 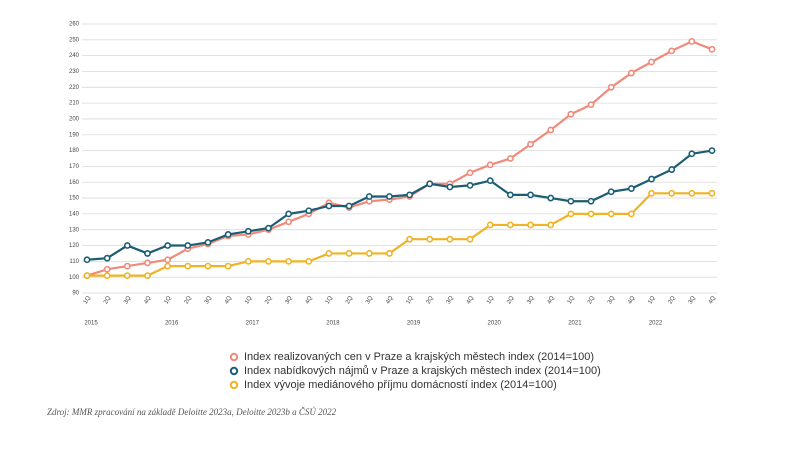 What do you see at coordinates (74, 104) in the screenshot?
I see `y-tick-label: 210` at bounding box center [74, 104].